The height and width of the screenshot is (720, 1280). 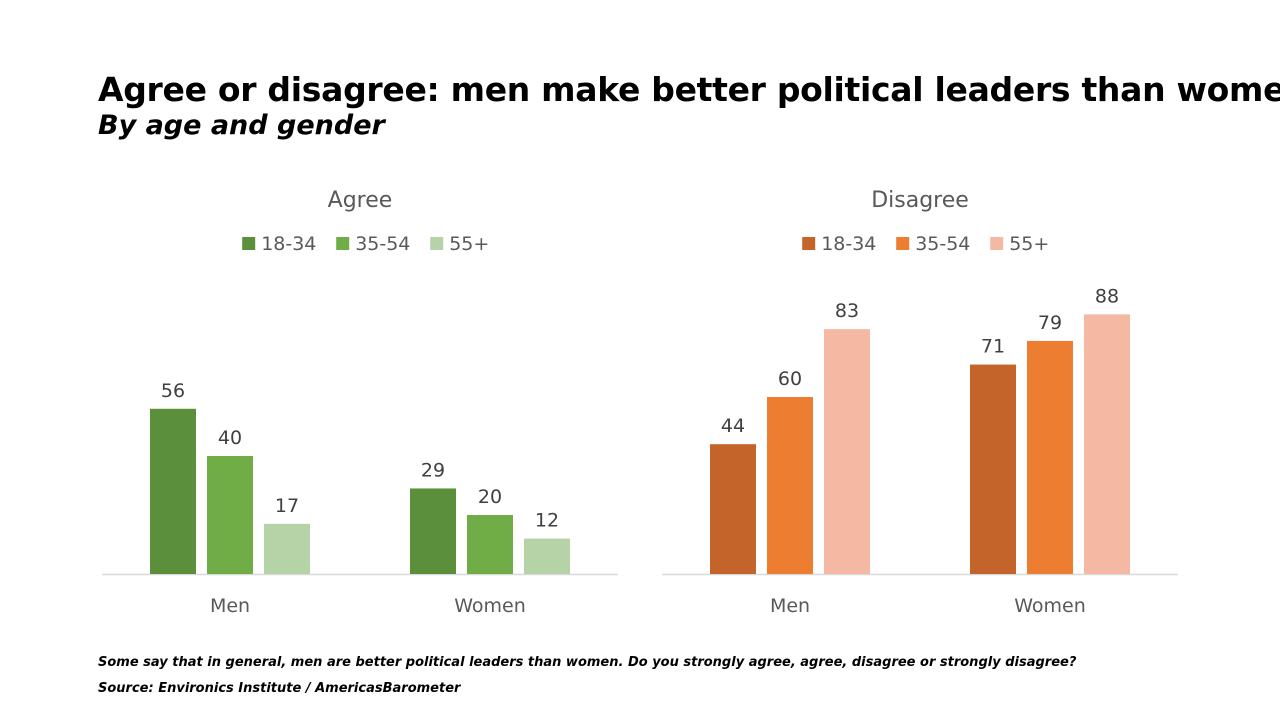 I want to click on disagree-panel-title: Disagree, so click(x=920, y=200).